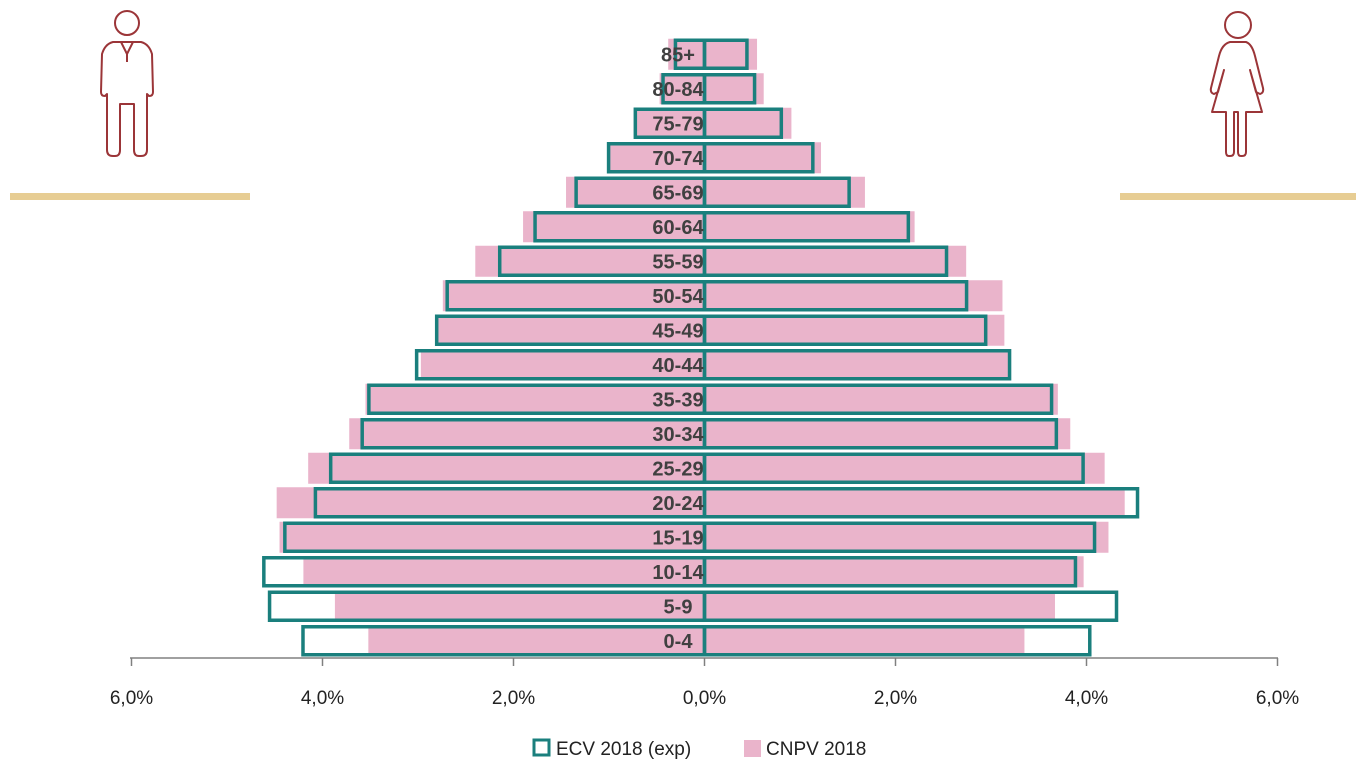 This screenshot has height=761, width=1356. Describe the element at coordinates (1238, 196) in the screenshot. I see `right-divider` at that location.